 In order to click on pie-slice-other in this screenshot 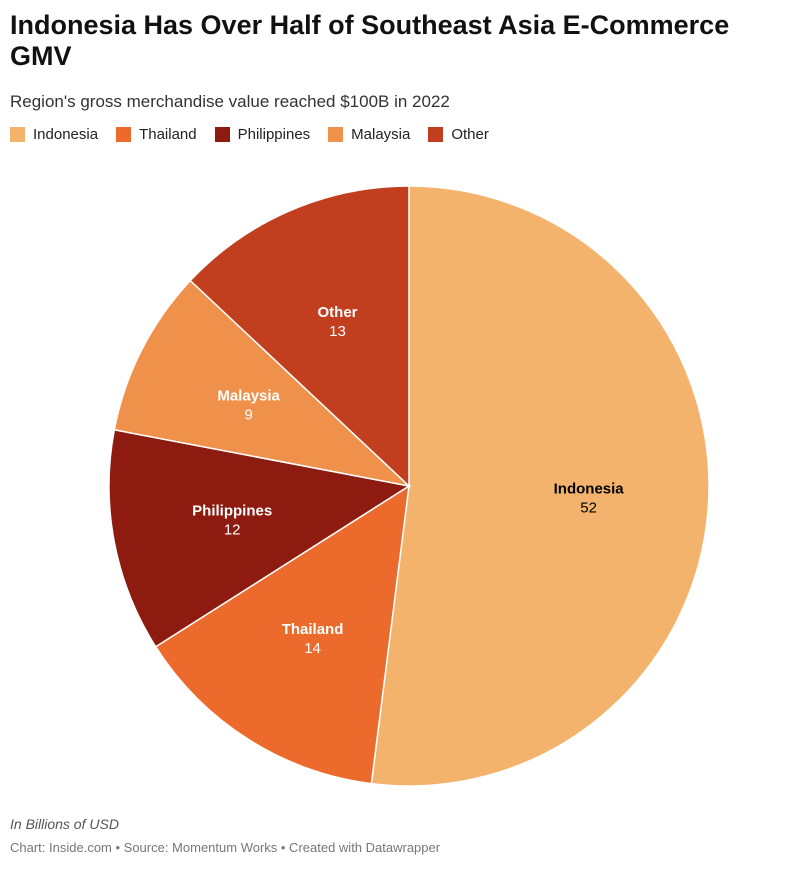, I will do `click(299, 336)`.